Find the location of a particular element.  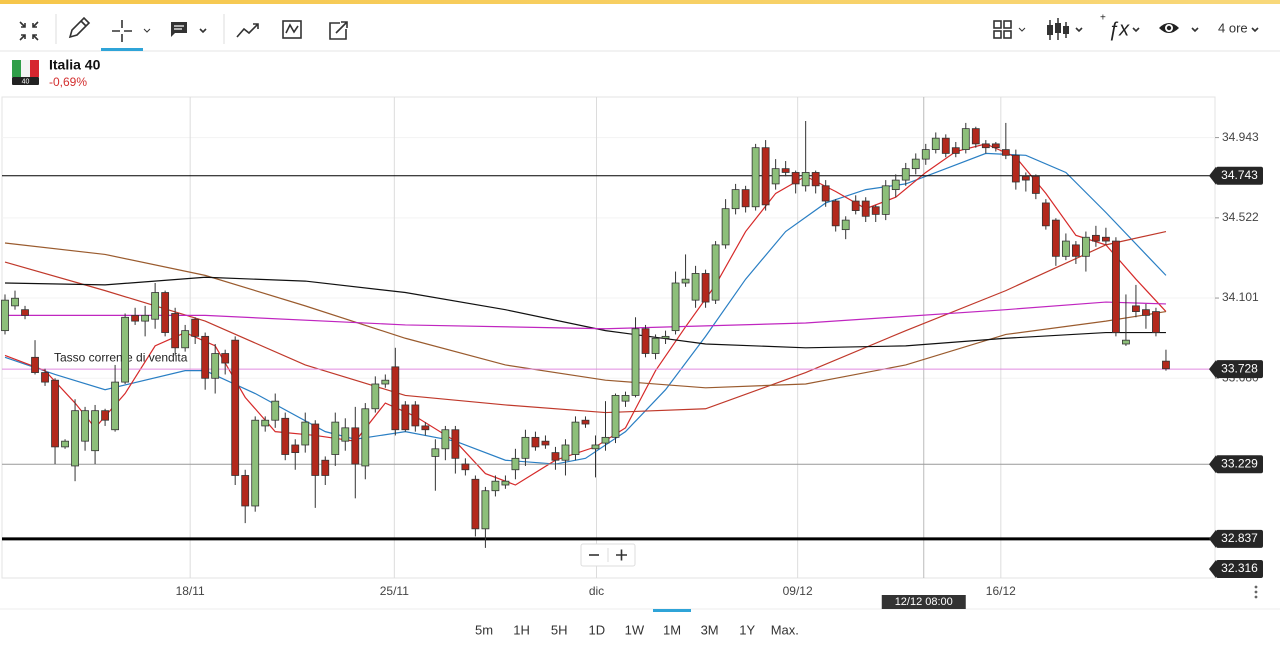

more-menu is located at coordinates (1256, 592).